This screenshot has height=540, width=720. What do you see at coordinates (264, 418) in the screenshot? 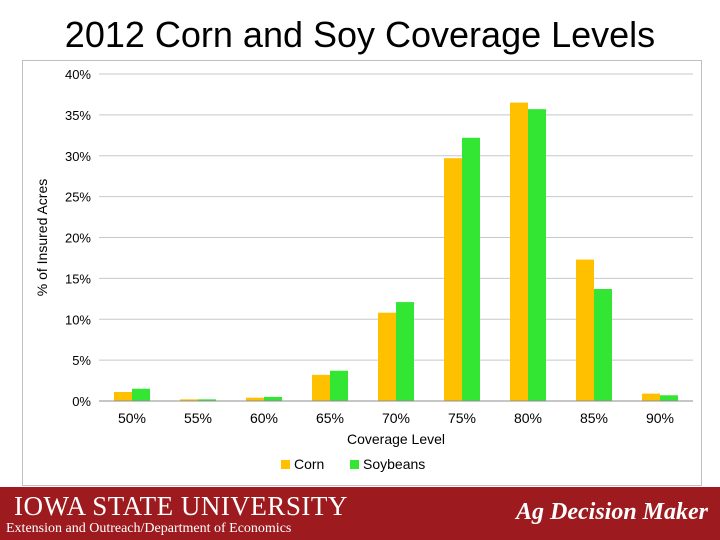
I see `x-tick-label: 60%` at bounding box center [264, 418].